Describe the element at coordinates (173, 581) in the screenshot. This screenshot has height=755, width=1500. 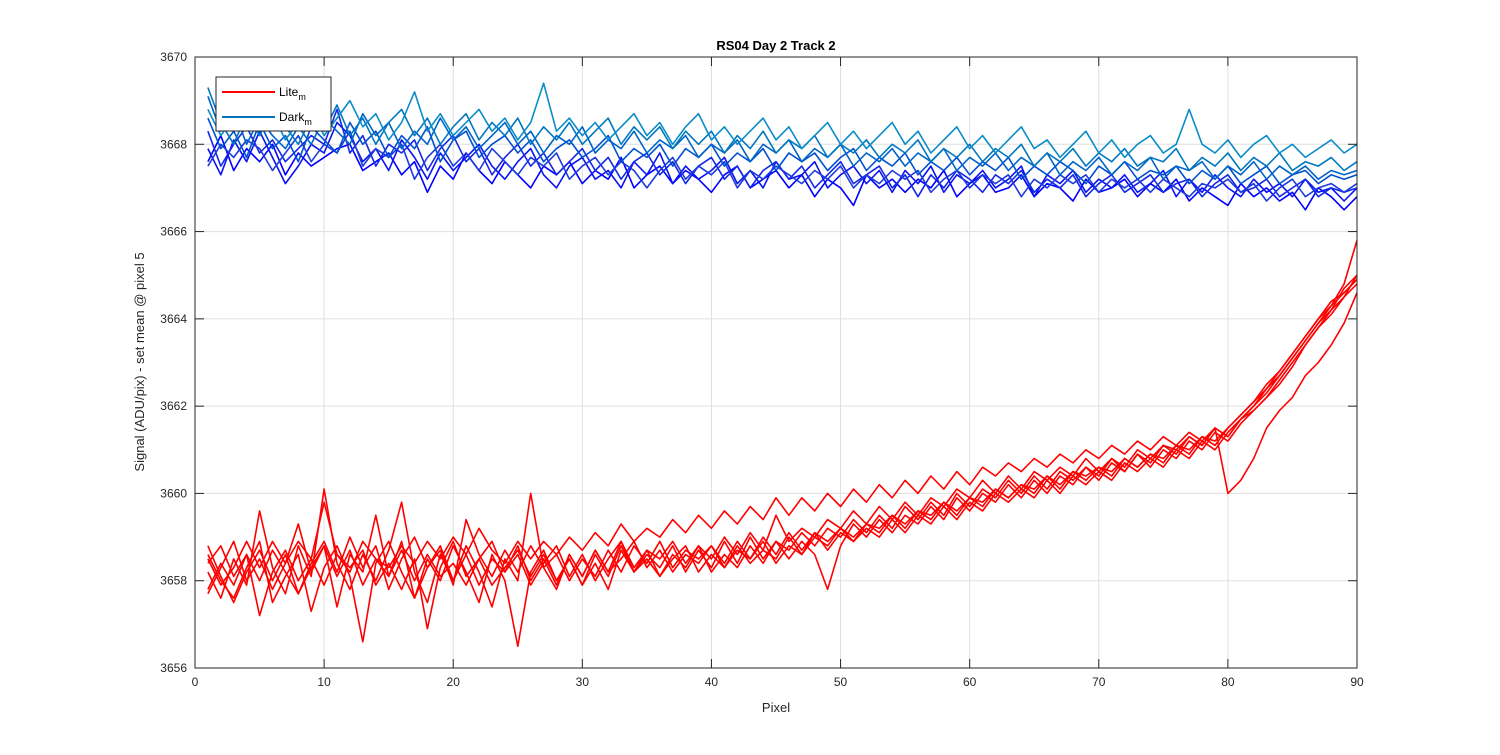
I see `y-tick-label: 3658` at that location.